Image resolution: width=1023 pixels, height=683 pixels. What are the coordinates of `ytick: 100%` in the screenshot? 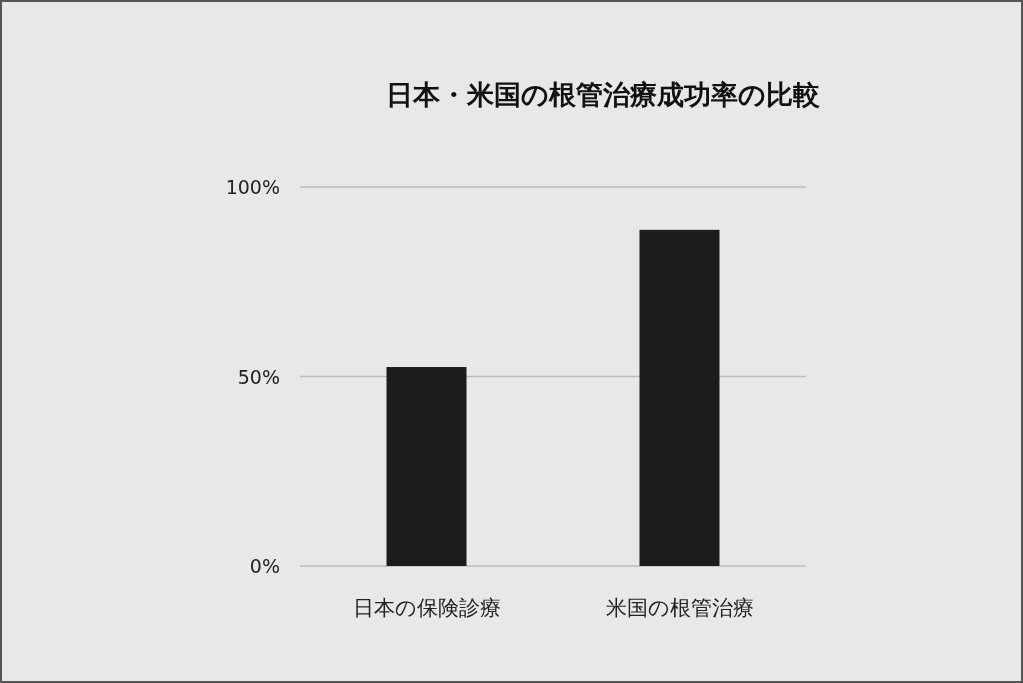 It's located at (252, 187).